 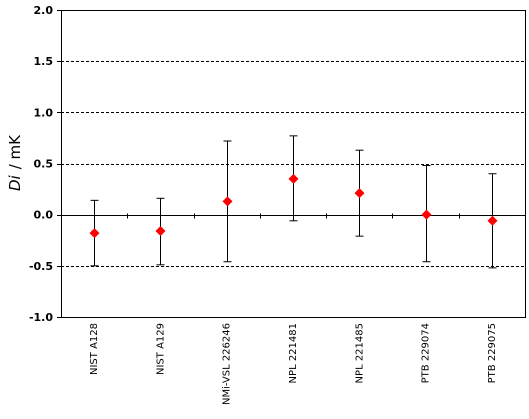 What do you see at coordinates (44, 61) in the screenshot?
I see `y-tick-label: 1.5` at bounding box center [44, 61].